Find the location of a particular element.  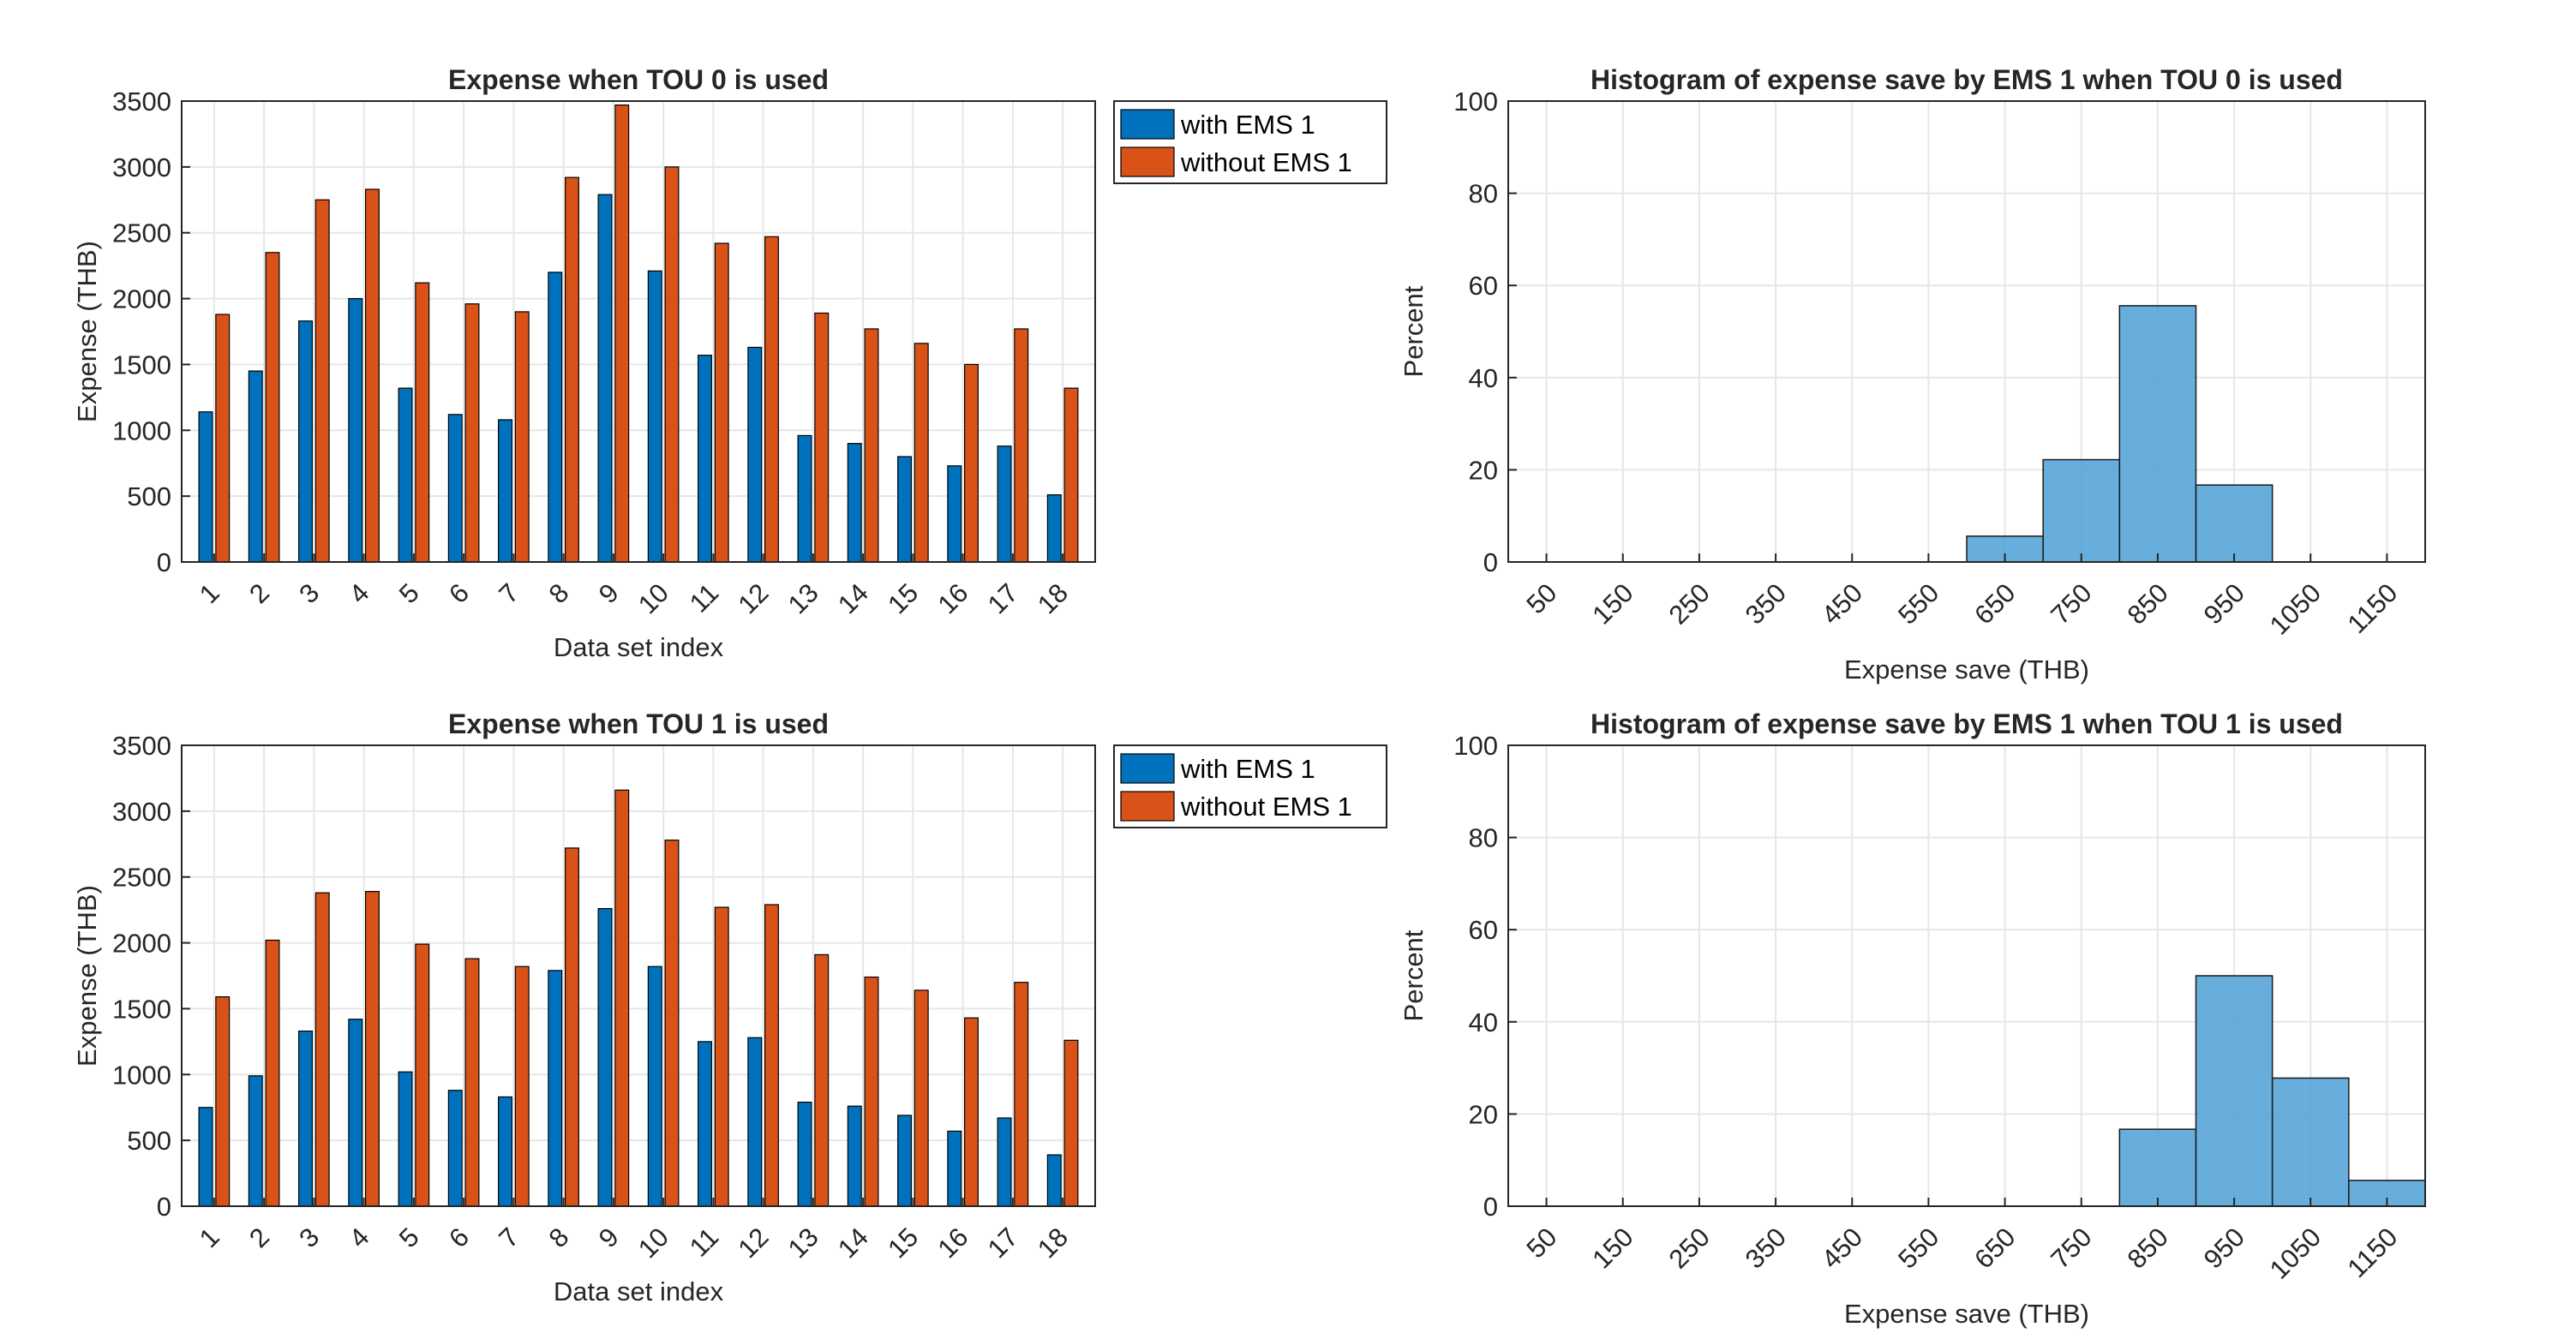

x-tick-label: 15 is located at coordinates (903, 598).